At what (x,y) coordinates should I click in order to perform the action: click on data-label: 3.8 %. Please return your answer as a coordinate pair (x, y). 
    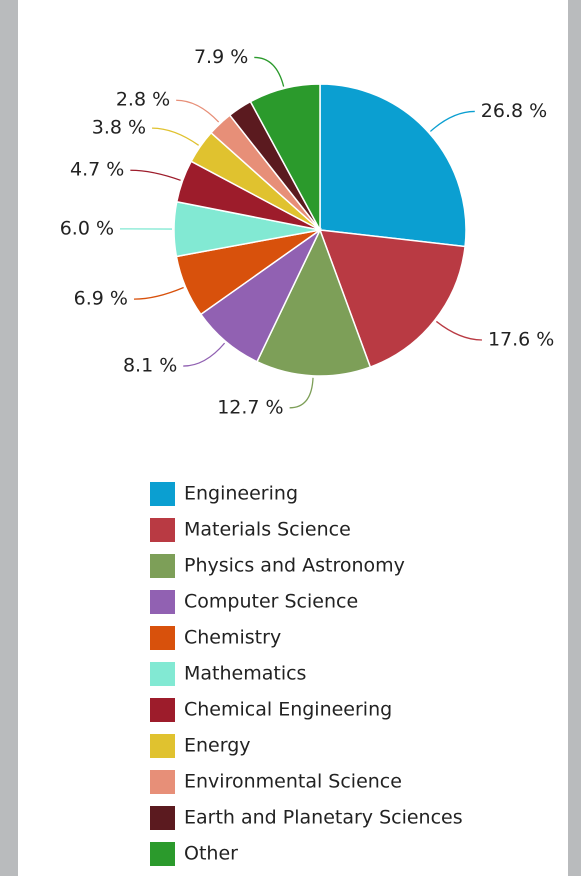
    Looking at the image, I should click on (119, 128).